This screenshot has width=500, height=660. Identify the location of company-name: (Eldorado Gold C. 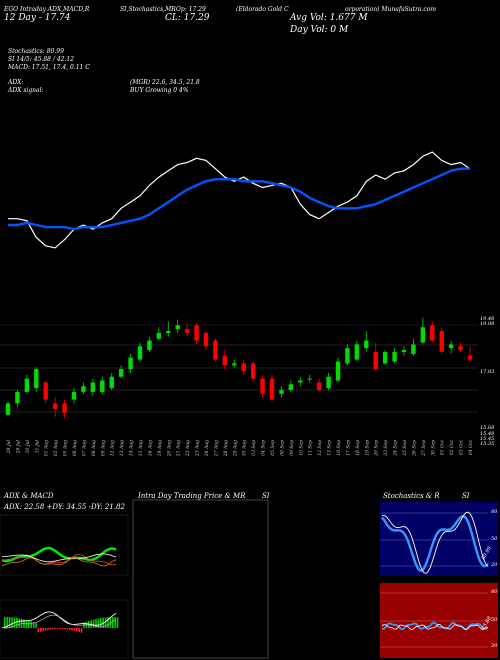
(262, 9).